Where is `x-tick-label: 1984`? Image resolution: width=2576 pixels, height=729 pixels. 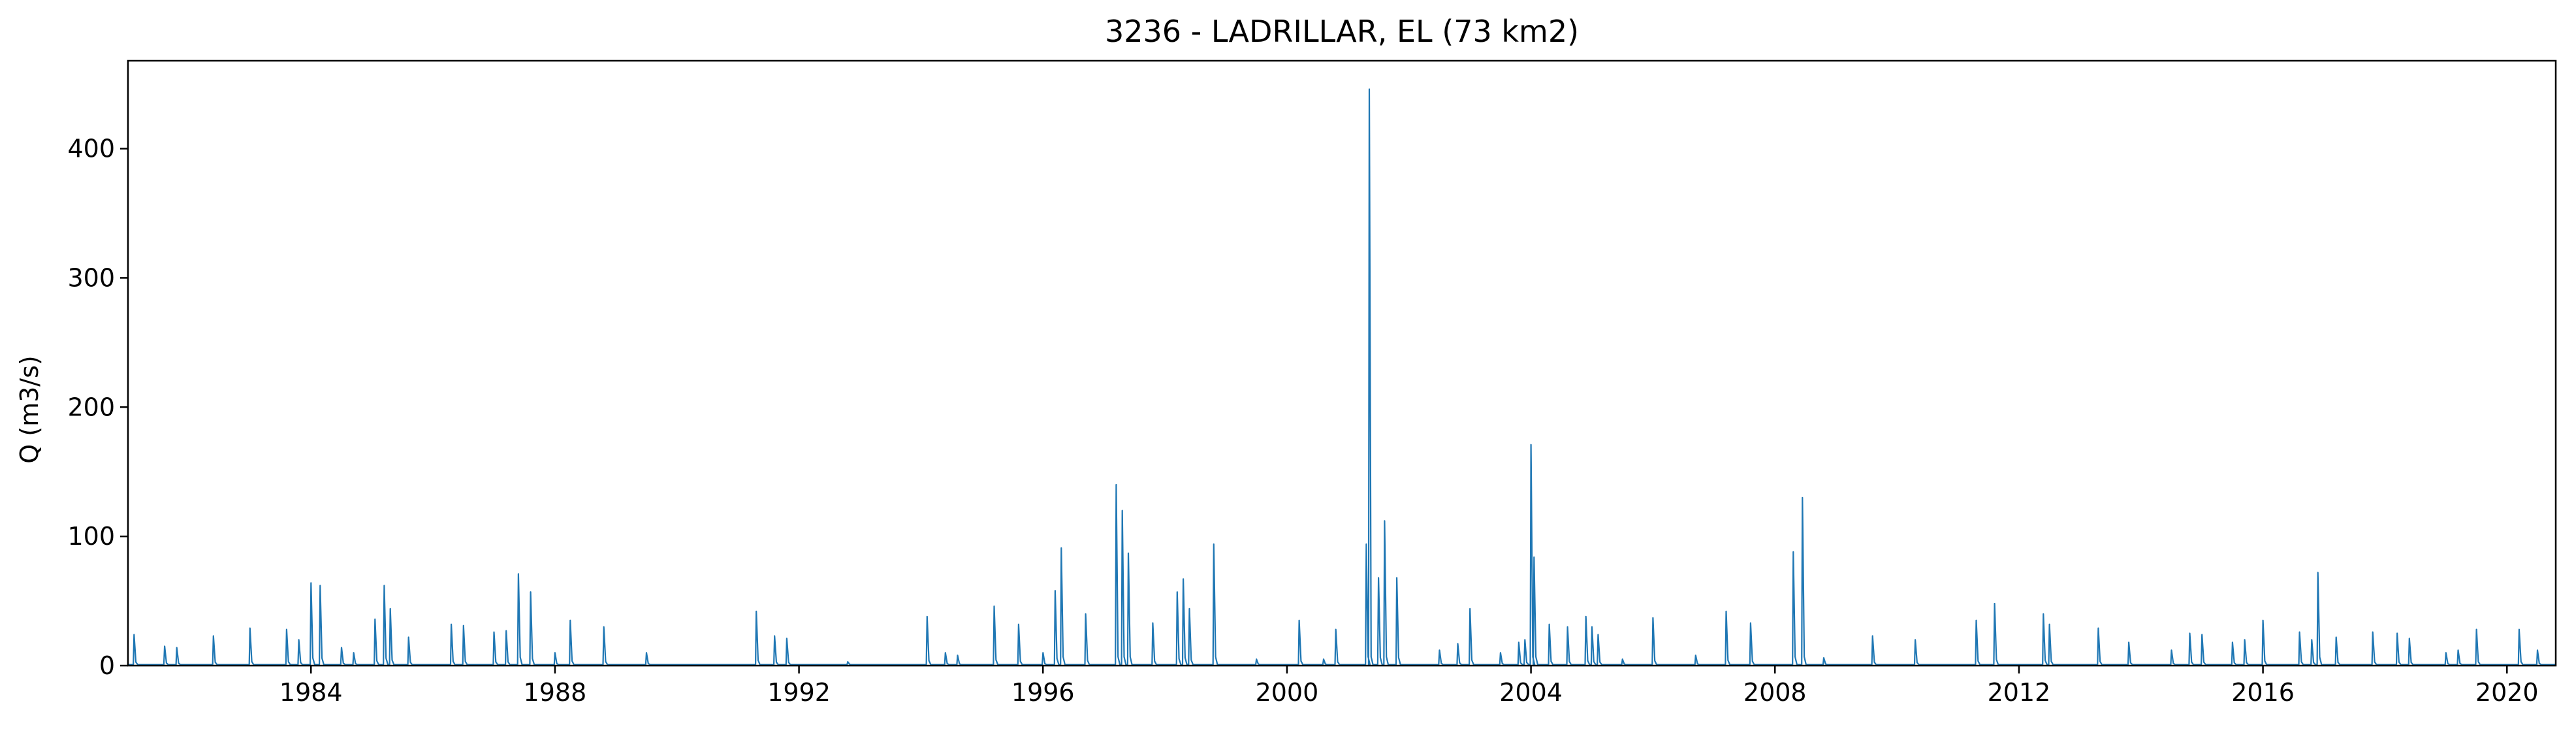
x-tick-label: 1984 is located at coordinates (311, 692).